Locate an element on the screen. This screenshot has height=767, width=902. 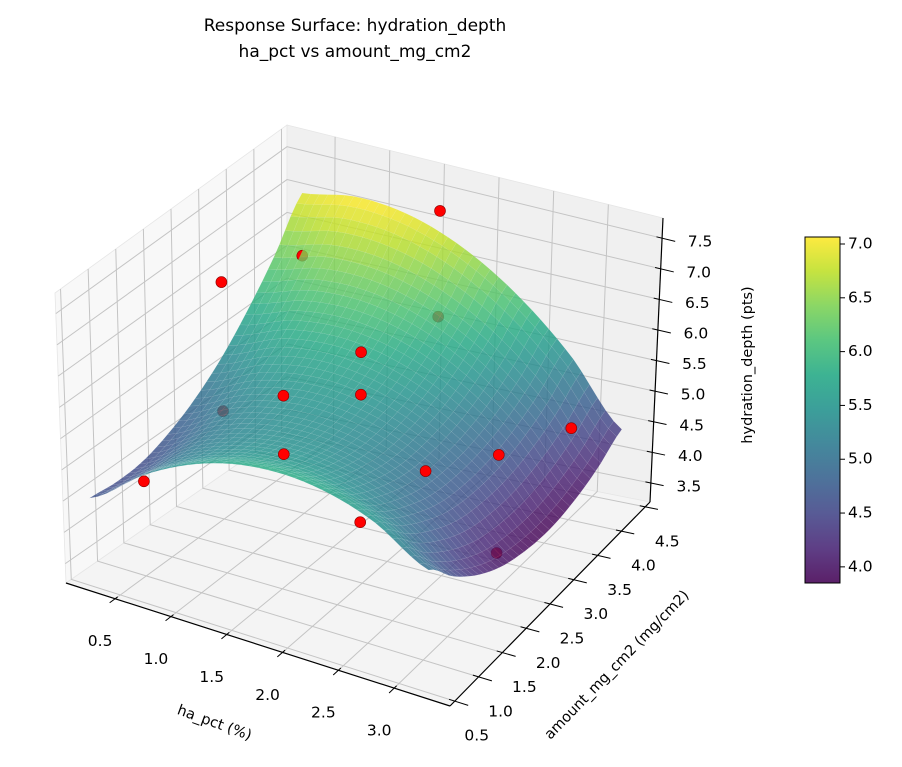
y-tick-label: 2.5 is located at coordinates (572, 639).